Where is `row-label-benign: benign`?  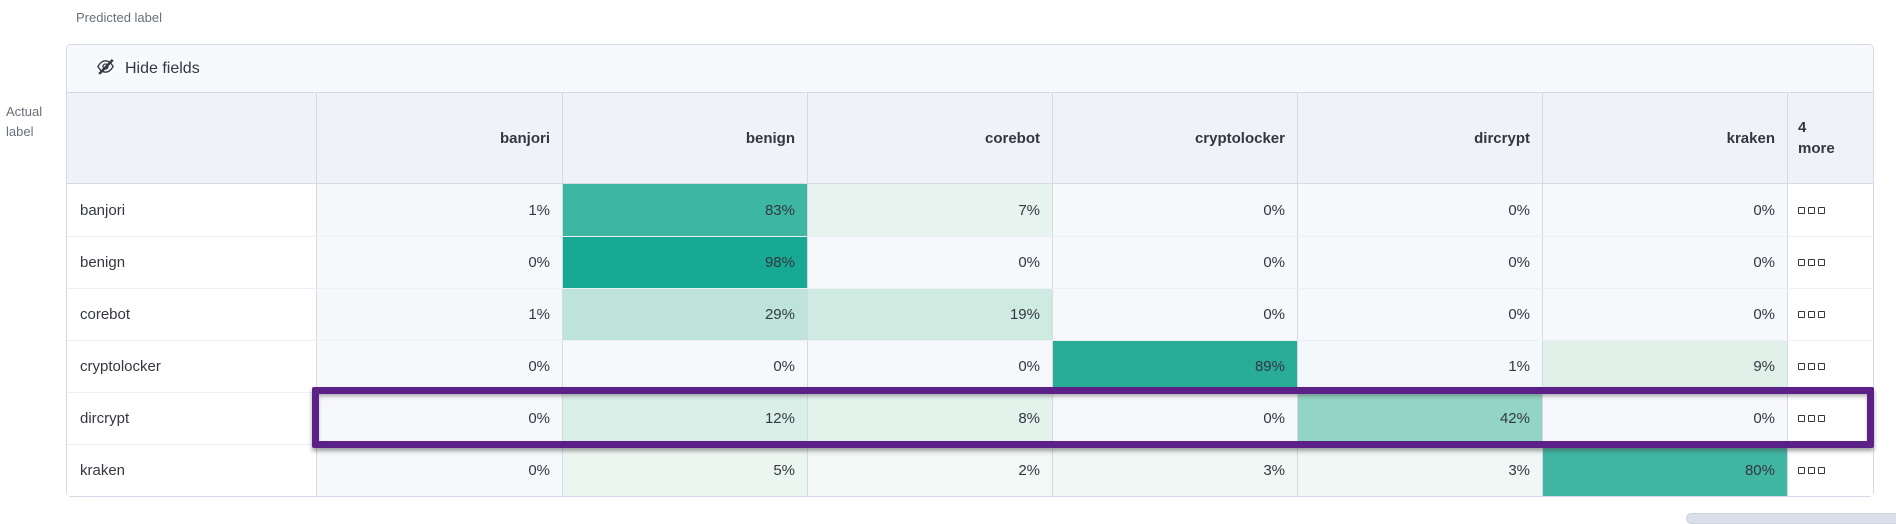 row-label-benign: benign is located at coordinates (192, 262).